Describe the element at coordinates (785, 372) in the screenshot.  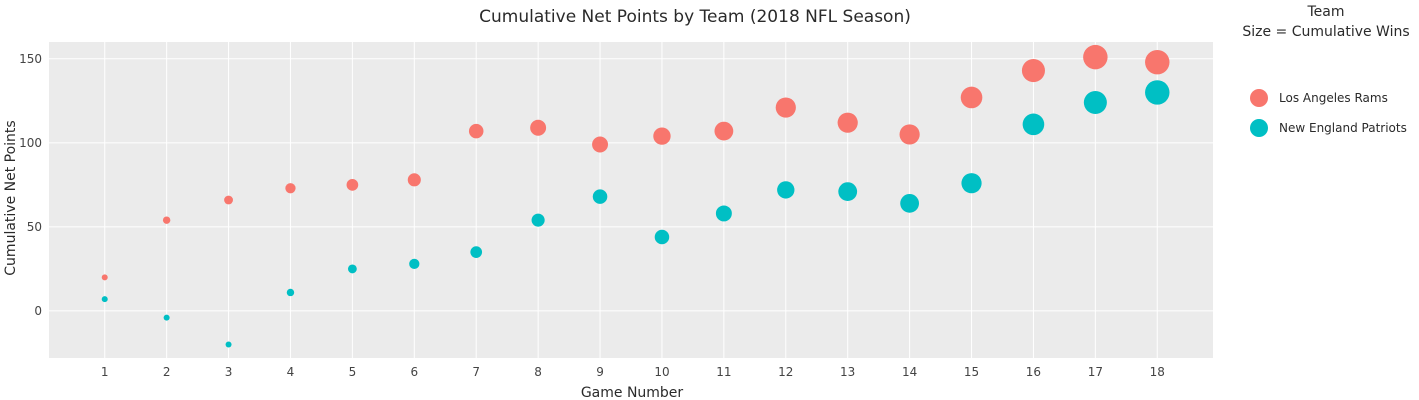
I see `x-tick-label: 12` at that location.